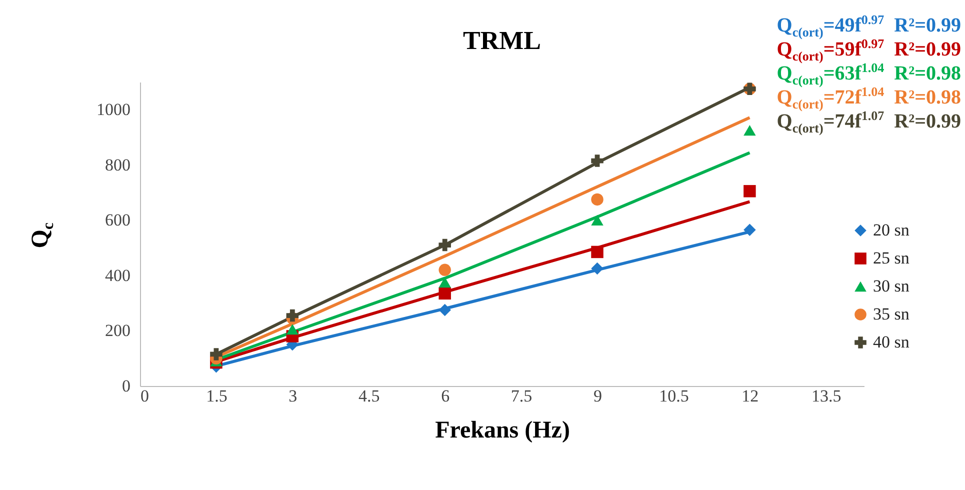 The height and width of the screenshot is (490, 965). What do you see at coordinates (117, 164) in the screenshot?
I see `y-tick-label: 800` at bounding box center [117, 164].